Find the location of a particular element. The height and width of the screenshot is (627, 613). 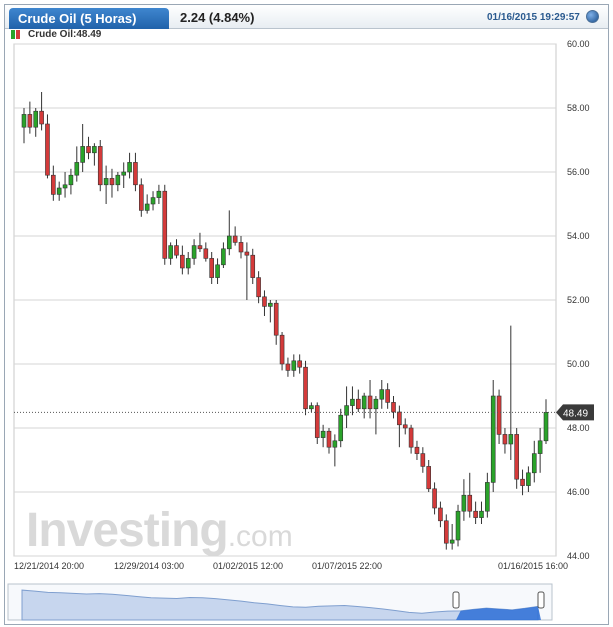

y-tick-label: 46.00 is located at coordinates (578, 492).